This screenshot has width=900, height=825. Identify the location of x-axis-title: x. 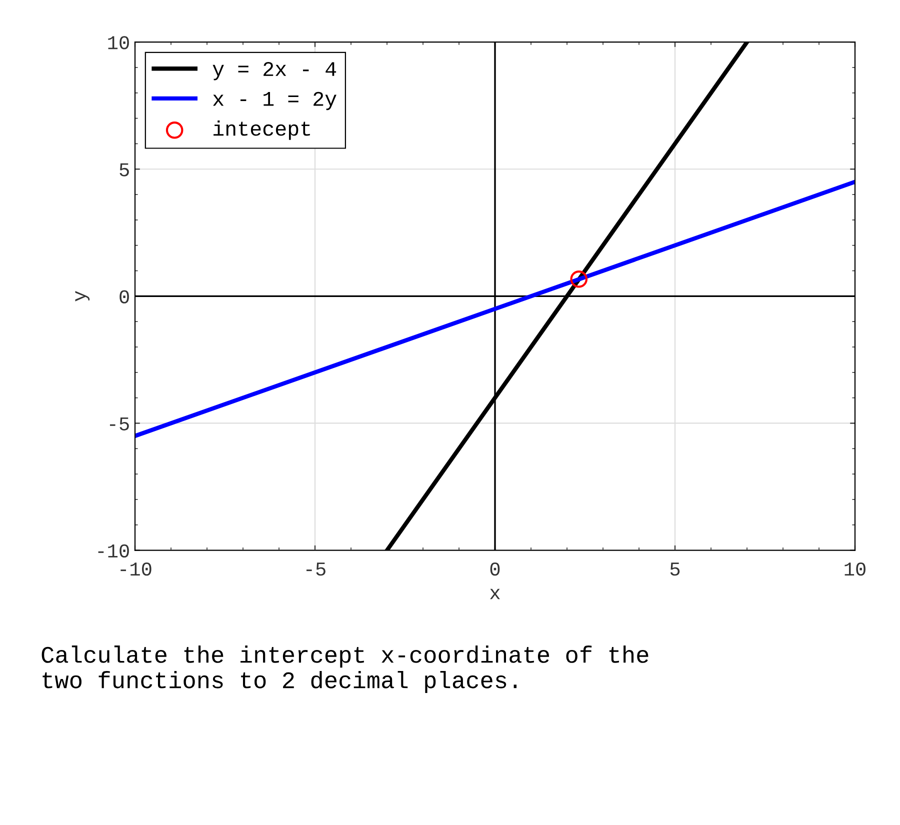
(495, 594).